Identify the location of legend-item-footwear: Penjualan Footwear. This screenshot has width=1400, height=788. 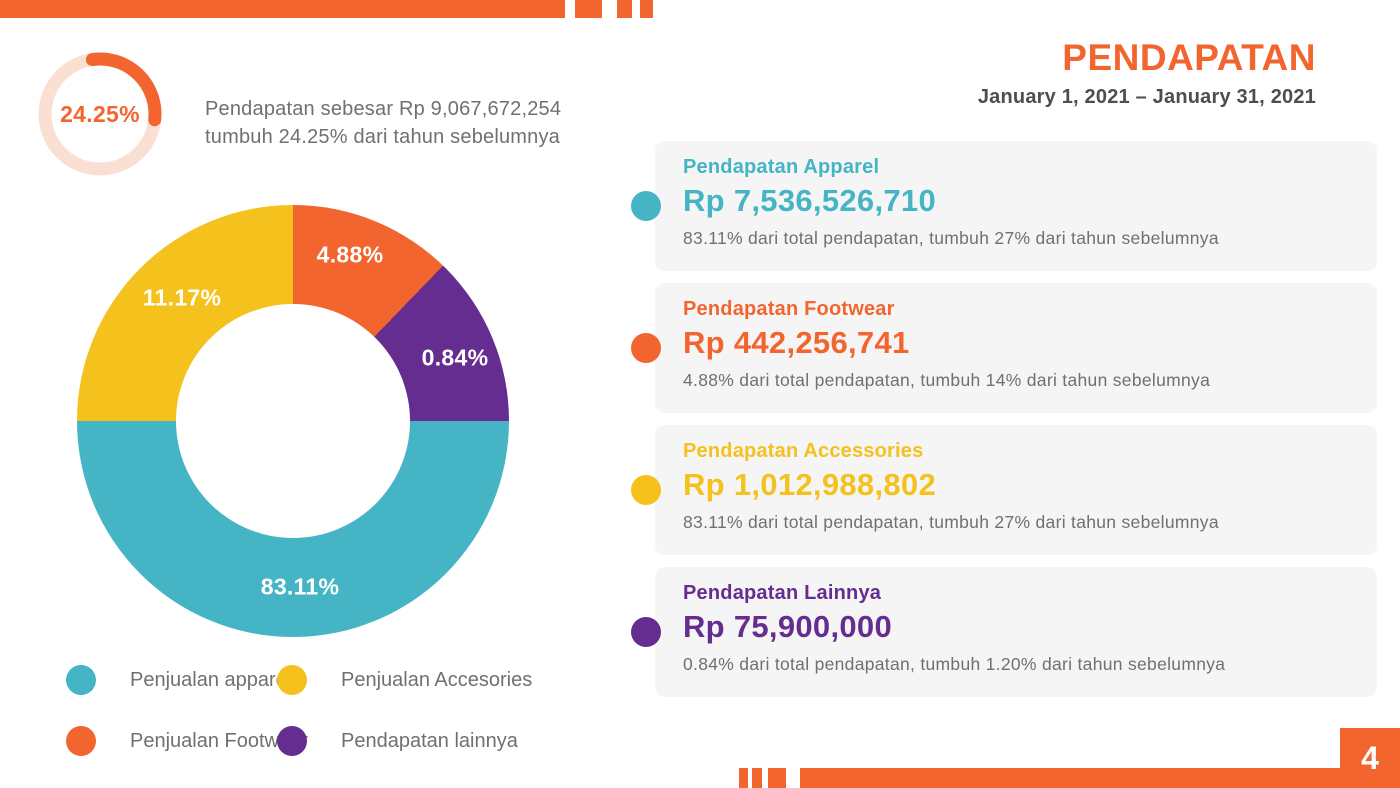
(187, 741).